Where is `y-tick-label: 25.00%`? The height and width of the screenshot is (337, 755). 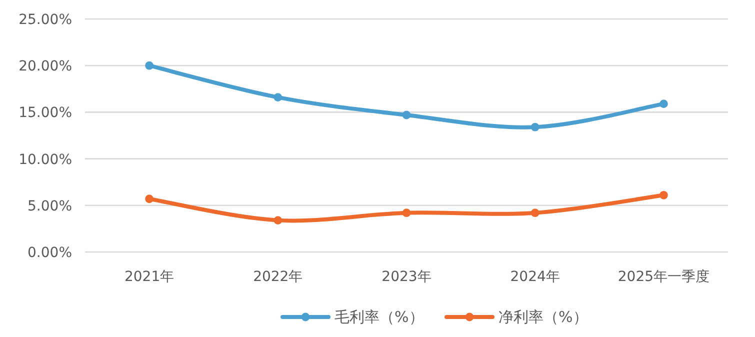 y-tick-label: 25.00% is located at coordinates (45, 20).